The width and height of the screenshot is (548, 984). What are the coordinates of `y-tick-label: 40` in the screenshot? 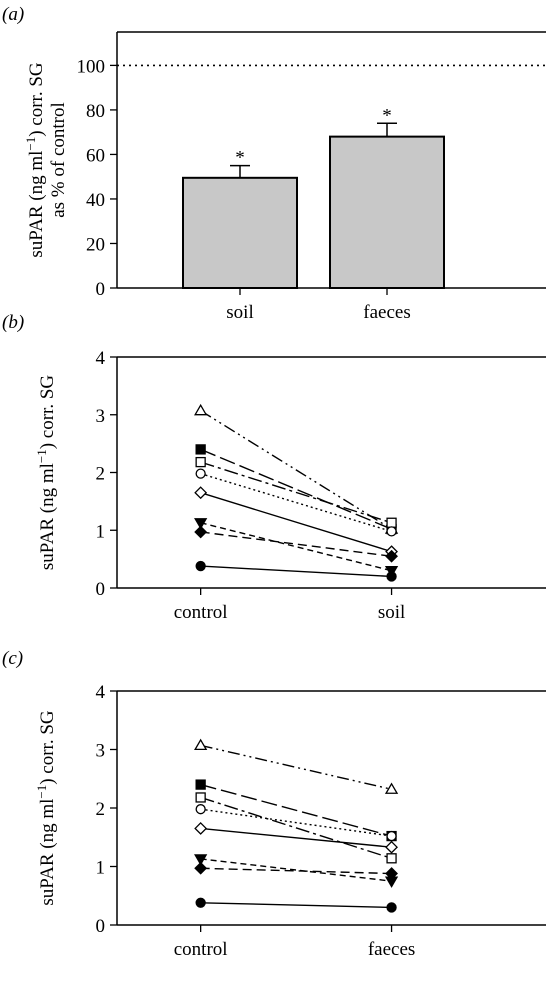 It's located at (95, 200).